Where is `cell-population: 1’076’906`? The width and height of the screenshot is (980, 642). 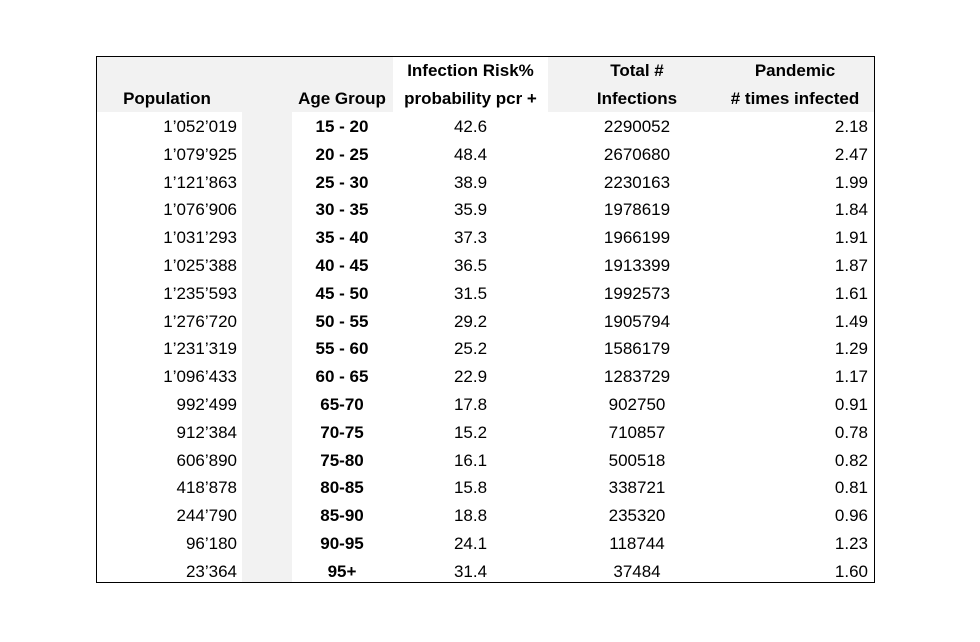
cell-population: 1’076’906 is located at coordinates (200, 210).